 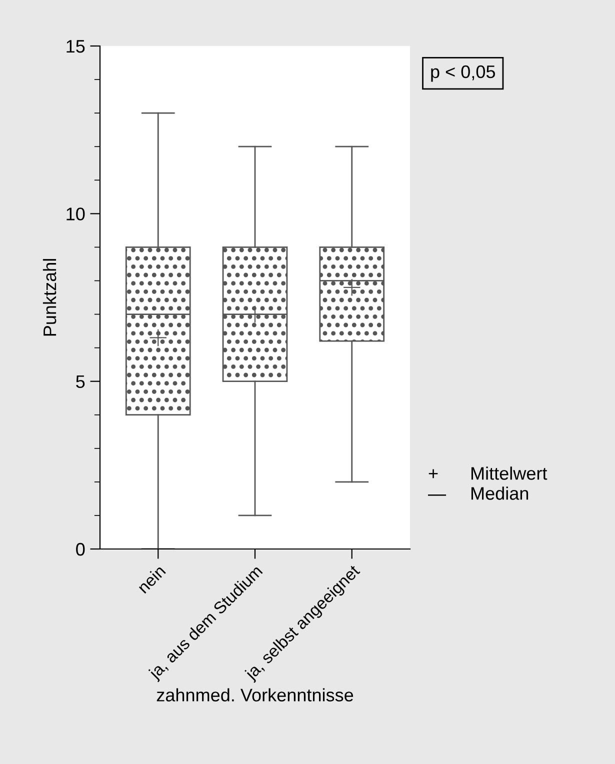 What do you see at coordinates (499, 493) in the screenshot?
I see `text: Median` at bounding box center [499, 493].